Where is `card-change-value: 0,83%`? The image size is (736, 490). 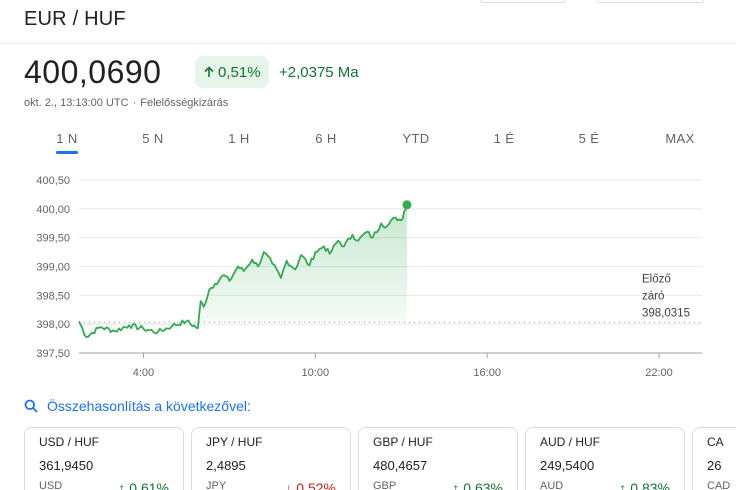 card-change-value: 0,83% is located at coordinates (650, 485).